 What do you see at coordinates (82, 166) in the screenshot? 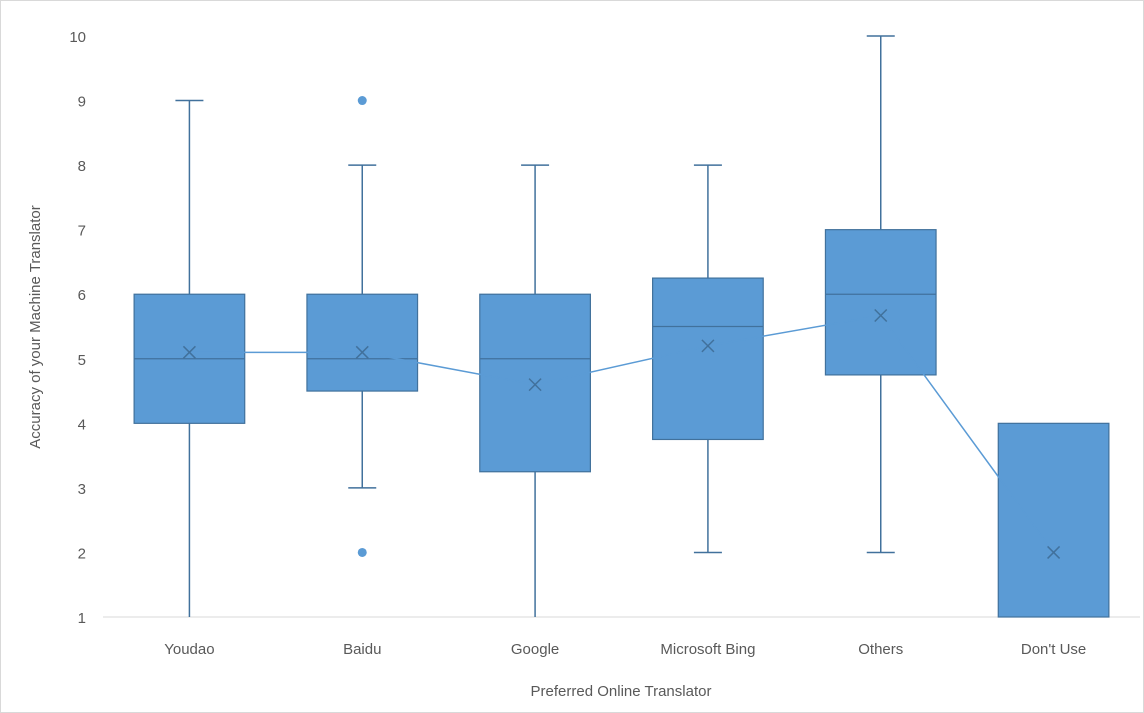
I see `y-tick-label: 8` at bounding box center [82, 166].